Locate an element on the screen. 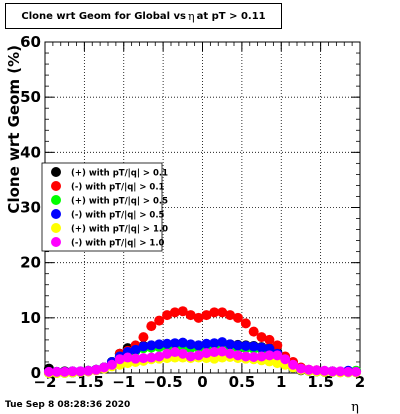 This screenshot has width=400, height=414. y-tick-label: 20 is located at coordinates (30, 263).